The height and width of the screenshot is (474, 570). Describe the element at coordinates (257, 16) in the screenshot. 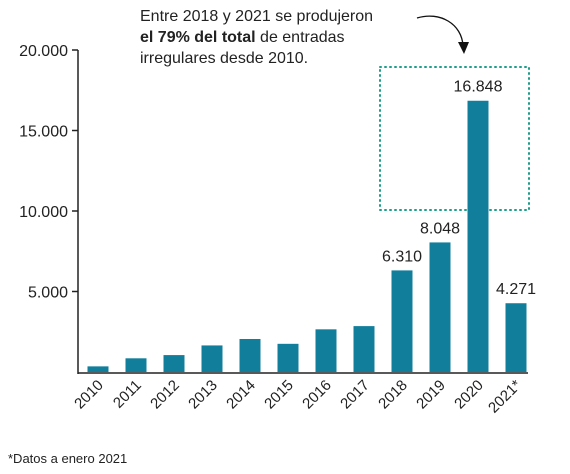

I see `annotation-line-1: Entre 2018 y 2021 se produjeron` at that location.